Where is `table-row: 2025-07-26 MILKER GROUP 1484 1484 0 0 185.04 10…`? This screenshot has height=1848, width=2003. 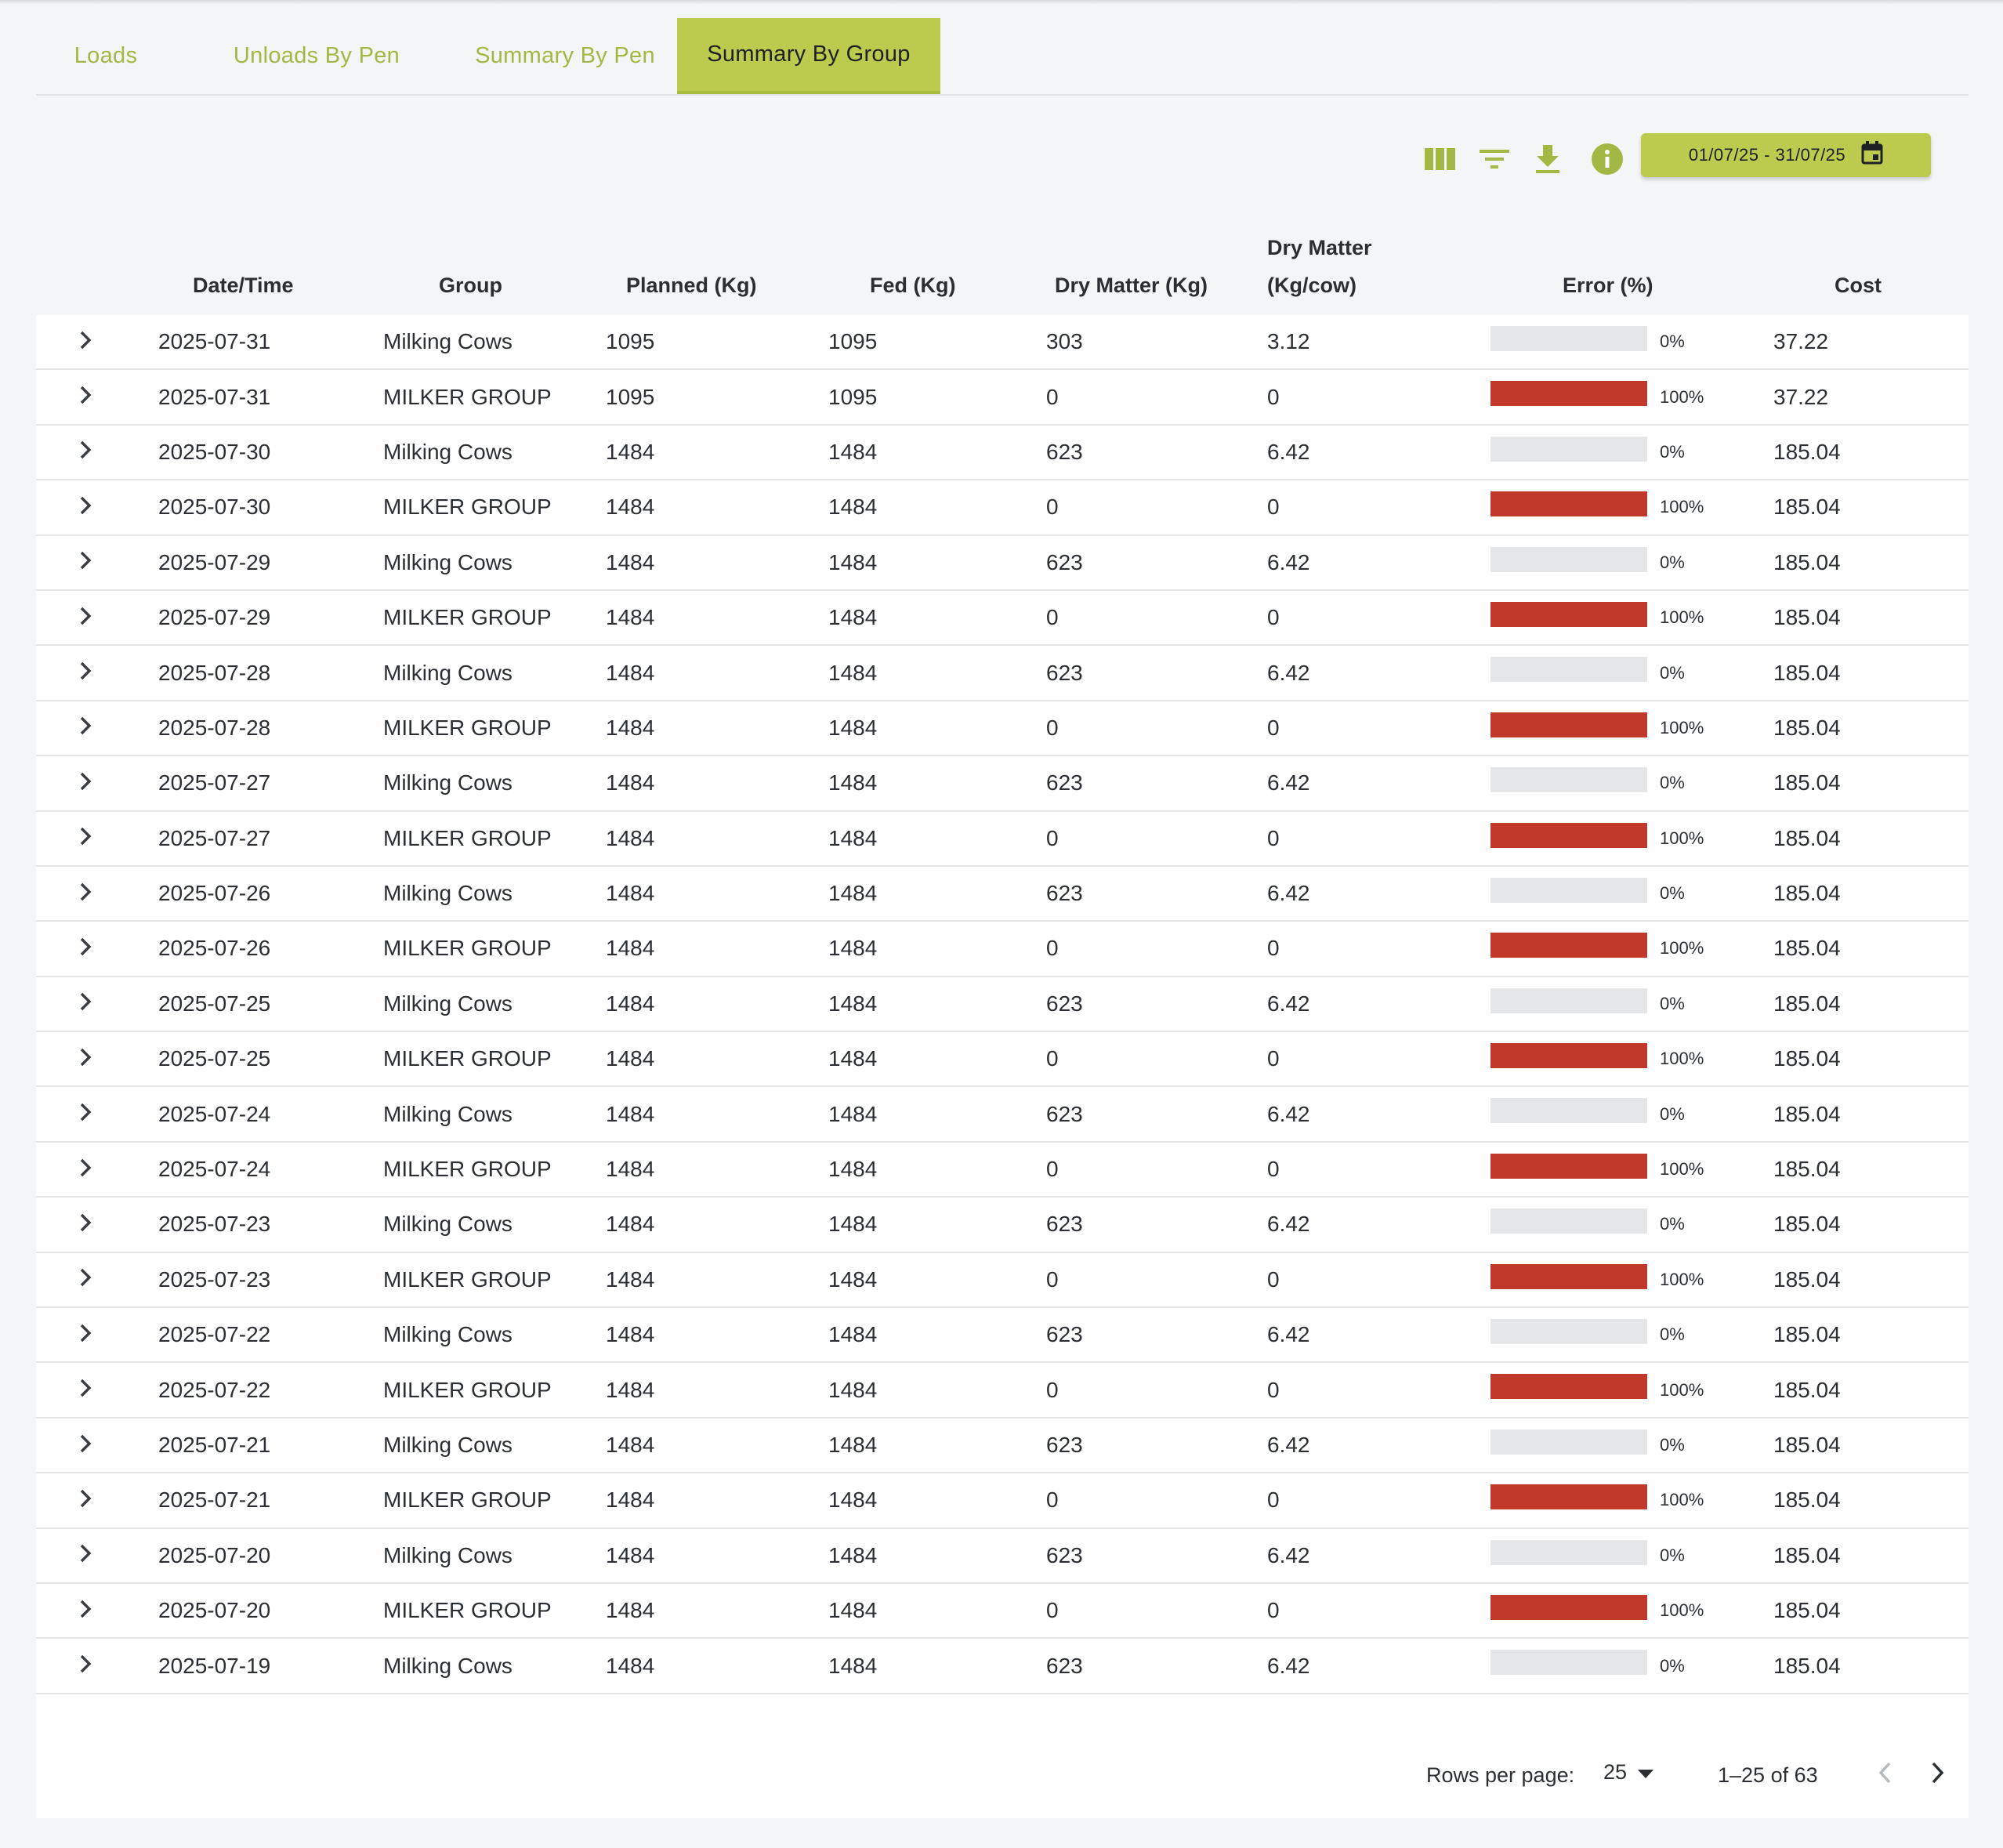
table-row: 2025-07-26 MILKER GROUP 1484 1484 0 0 185.04 10… is located at coordinates (1002, 949).